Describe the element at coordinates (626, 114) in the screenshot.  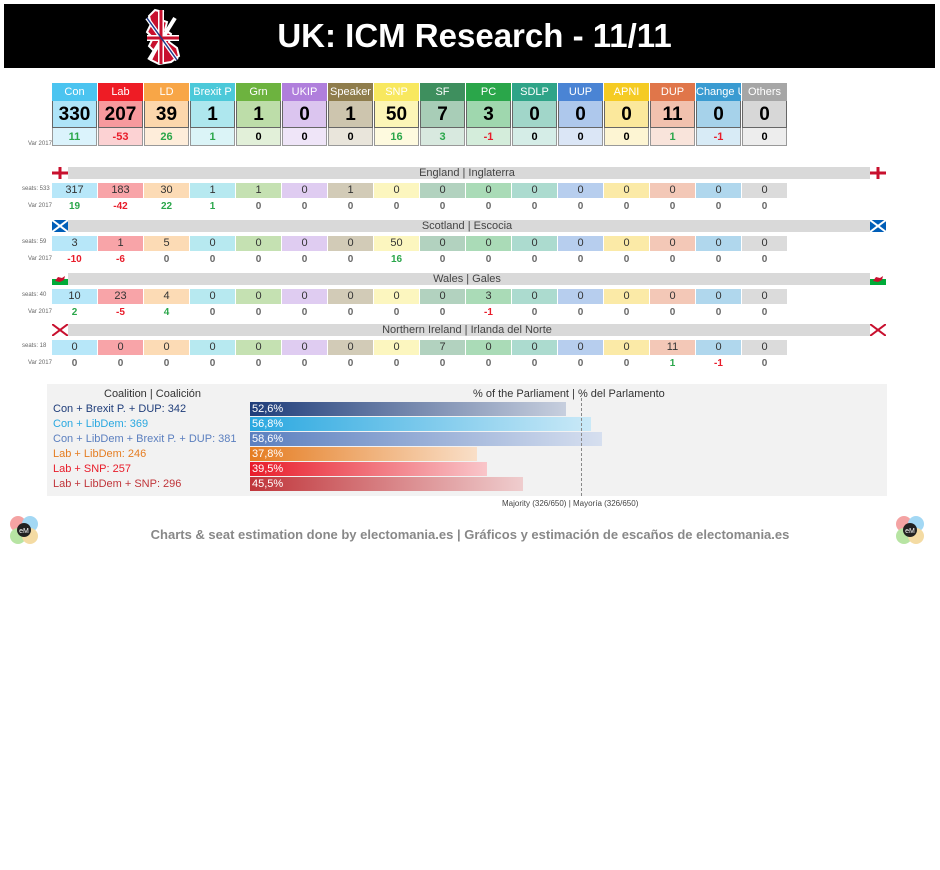
I see `party-column: APNI 0 0` at that location.